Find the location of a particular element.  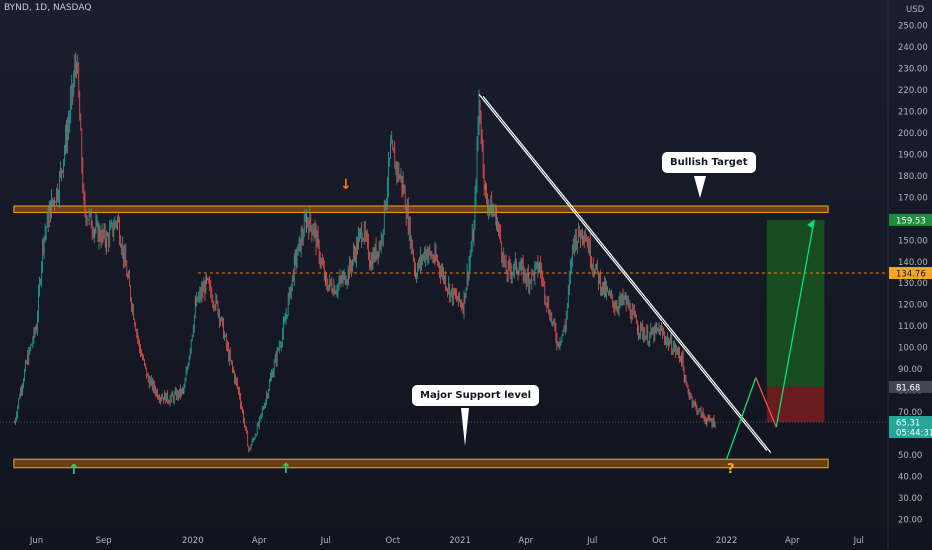

price-tag-last is located at coordinates (910, 422).